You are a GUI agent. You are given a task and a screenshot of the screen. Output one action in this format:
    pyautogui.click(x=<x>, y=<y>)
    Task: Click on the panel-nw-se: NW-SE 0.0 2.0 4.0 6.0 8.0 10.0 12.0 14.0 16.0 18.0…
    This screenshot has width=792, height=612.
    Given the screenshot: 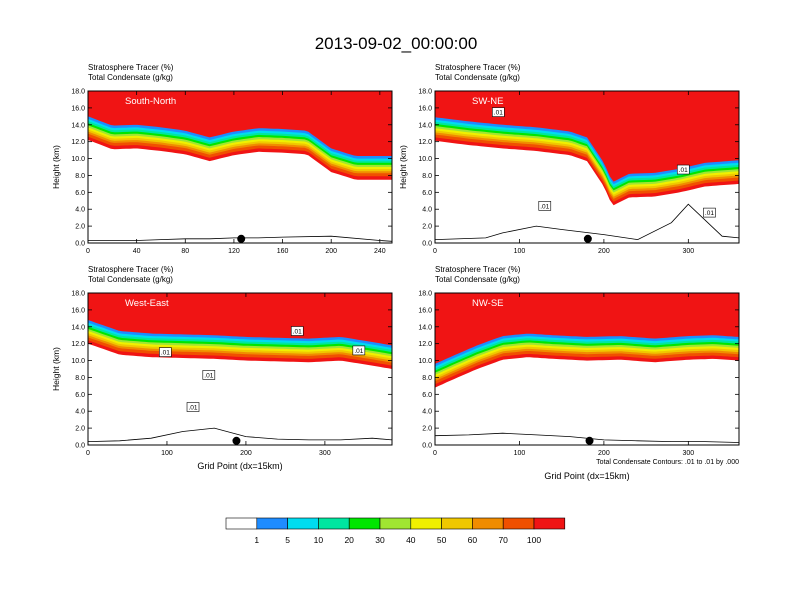 What is the action you would take?
    pyautogui.click(x=579, y=373)
    